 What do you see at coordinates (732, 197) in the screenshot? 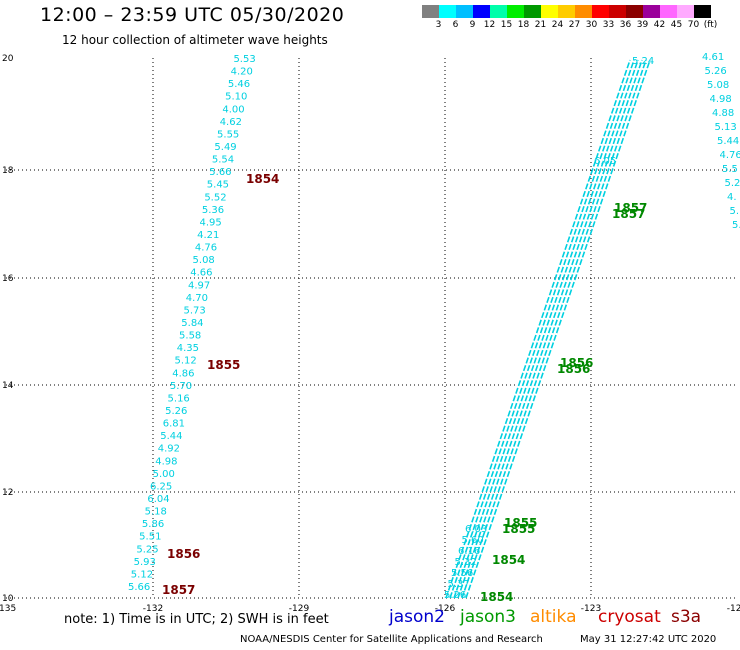
I see `swh-value: 4.` at bounding box center [732, 197].